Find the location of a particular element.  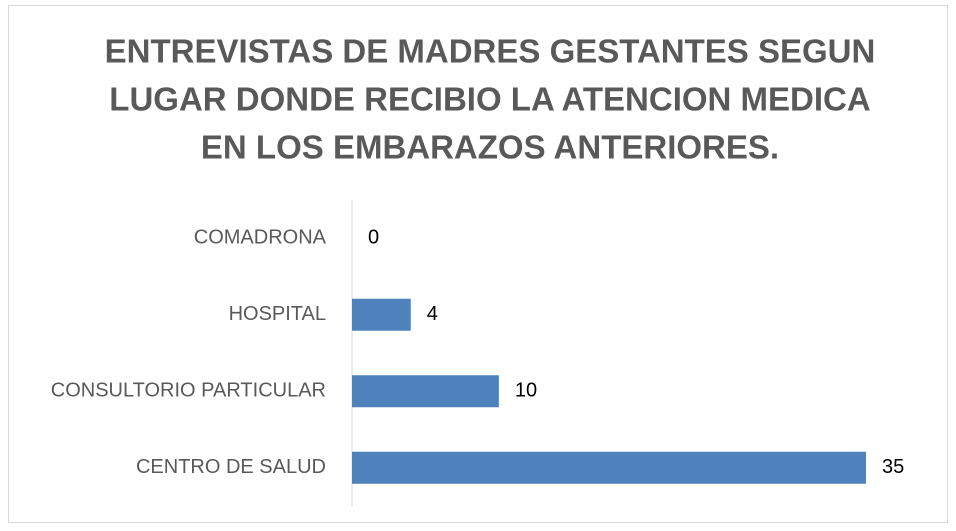

chart-title: ENTREVISTAS DE MADRES GESTANTES SEGUN is located at coordinates (490, 51).